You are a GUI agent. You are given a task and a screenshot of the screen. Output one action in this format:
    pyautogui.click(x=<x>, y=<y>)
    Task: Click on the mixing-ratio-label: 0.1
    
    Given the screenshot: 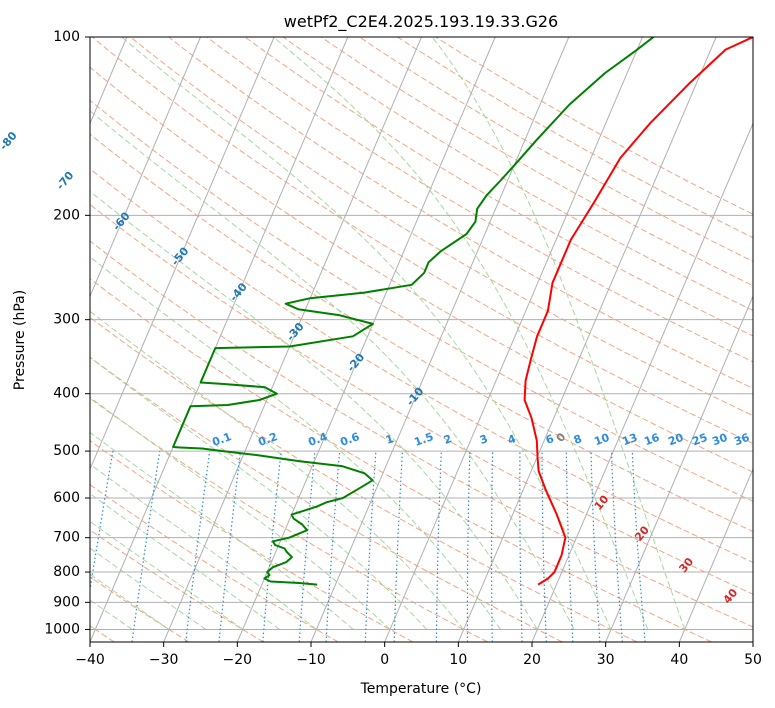 What is the action you would take?
    pyautogui.click(x=221, y=439)
    